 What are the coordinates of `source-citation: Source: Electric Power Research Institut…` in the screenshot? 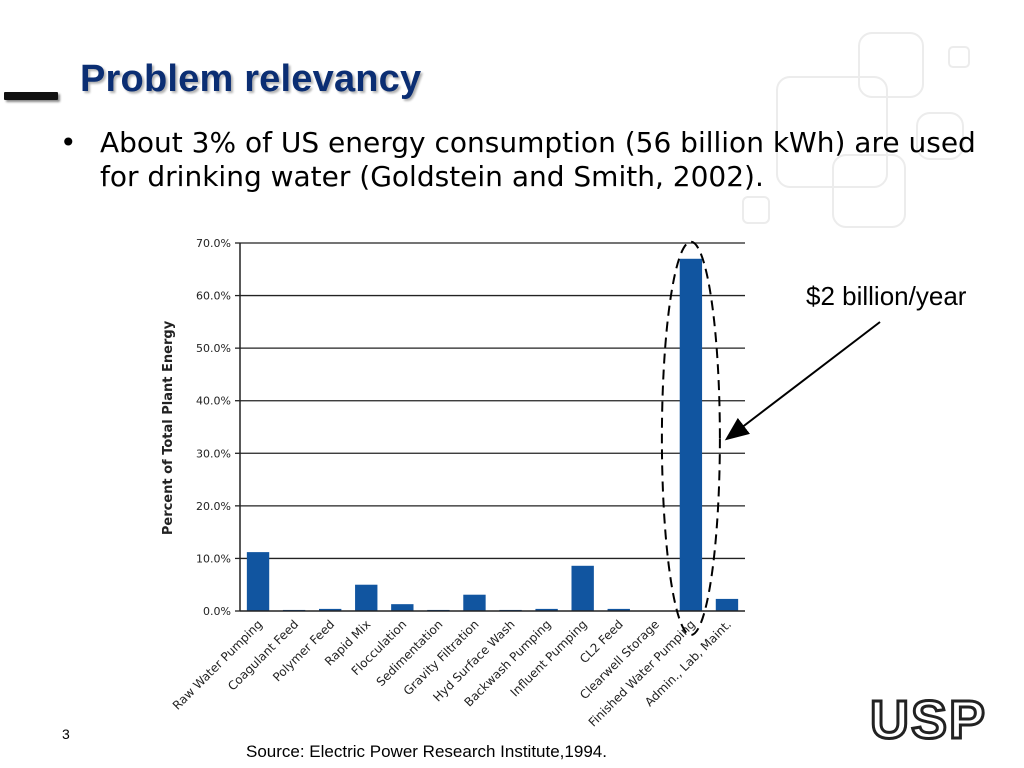 It's located at (426, 751).